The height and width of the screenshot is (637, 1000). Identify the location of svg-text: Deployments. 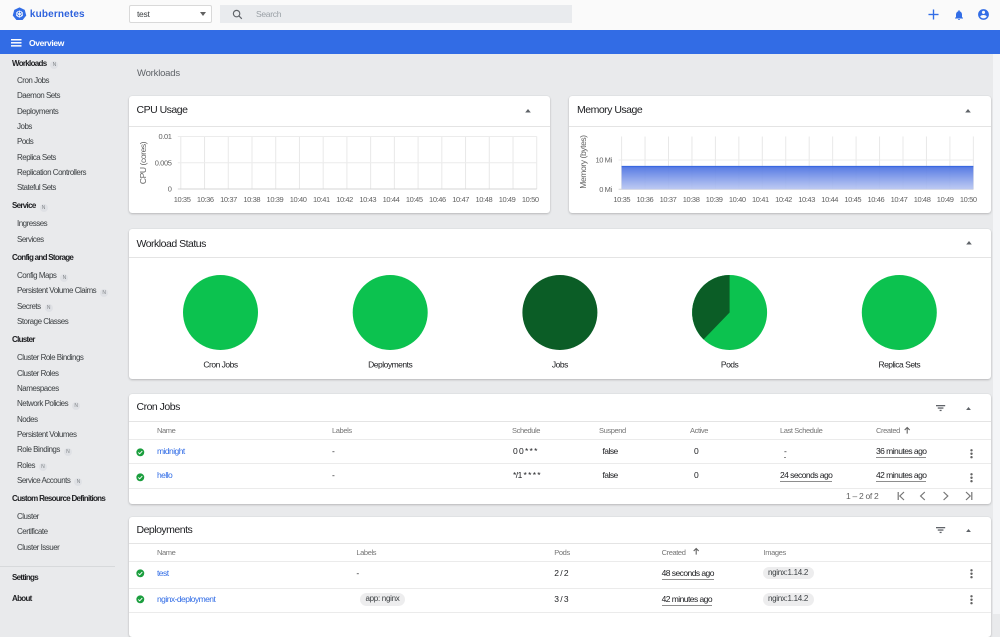
(390, 365).